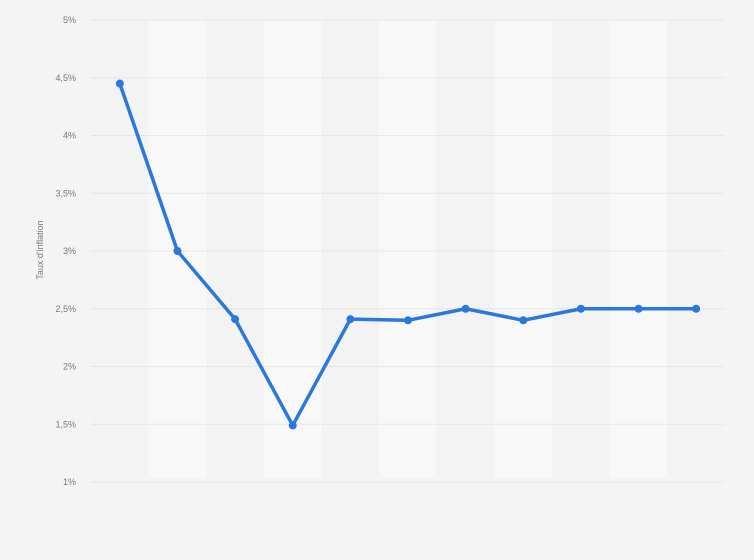  Describe the element at coordinates (40, 249) in the screenshot. I see `y-axis-label: Taux d'inflation` at that location.